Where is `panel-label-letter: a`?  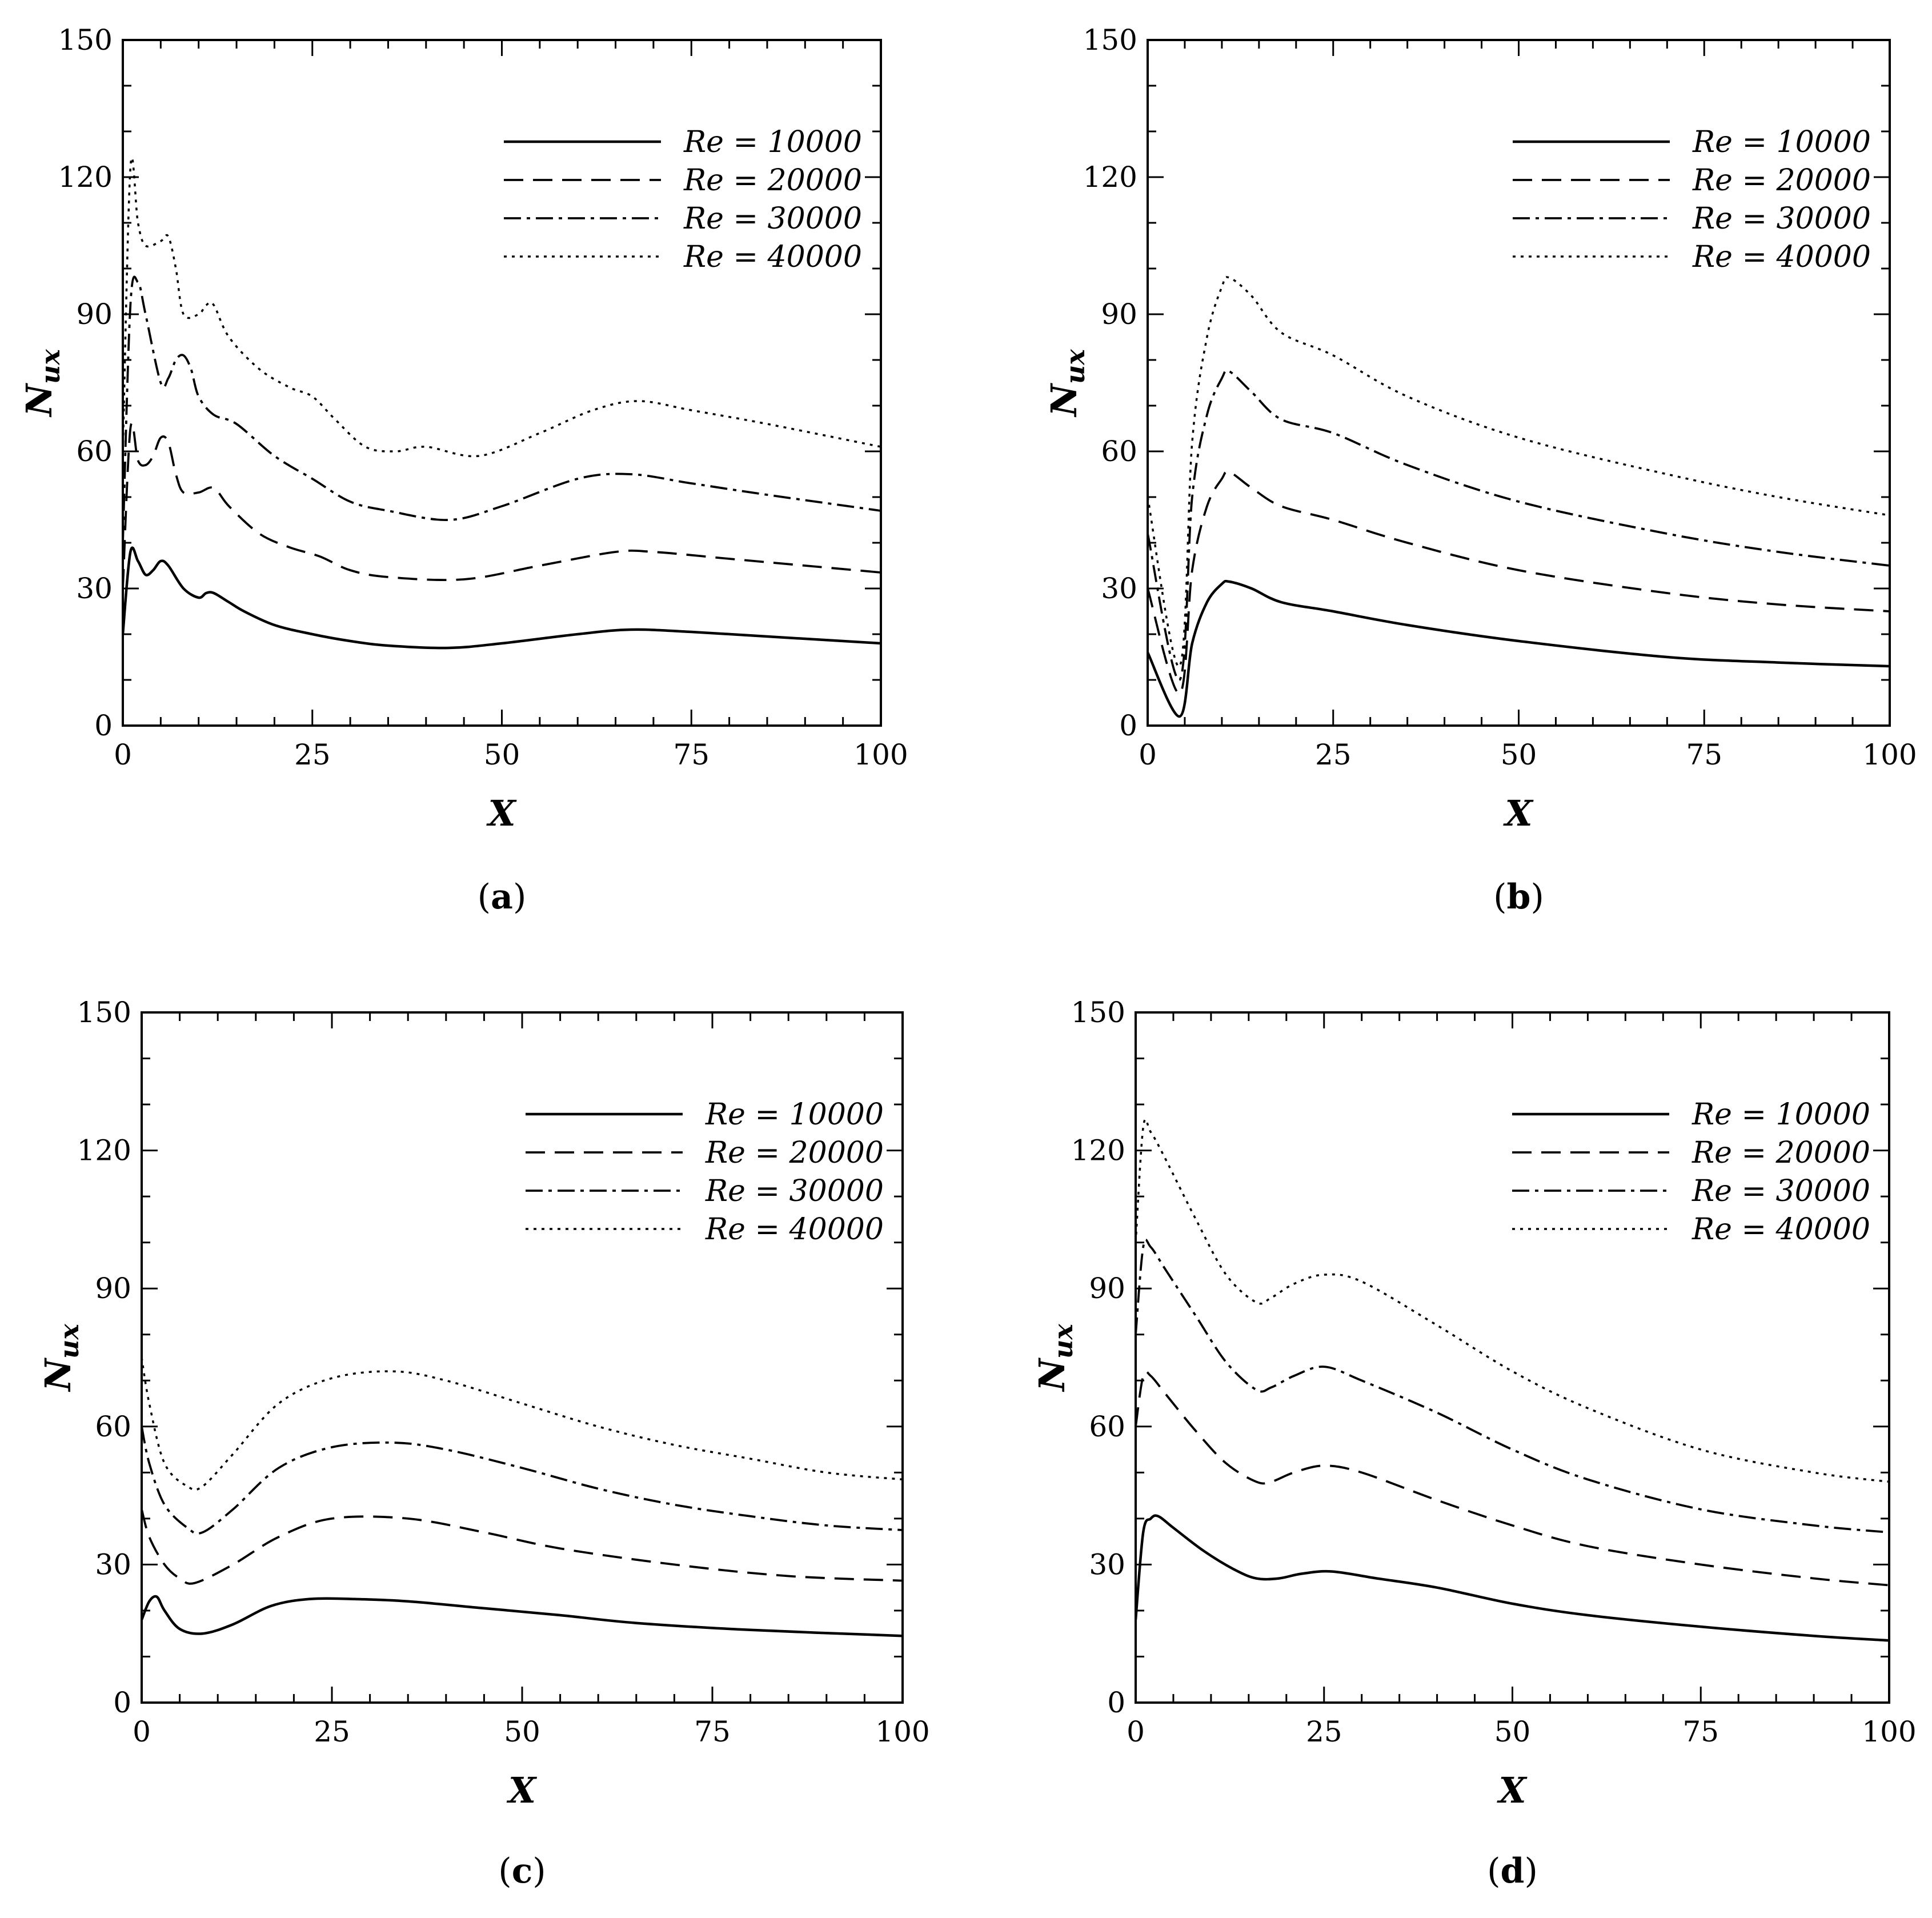 panel-label-letter: a is located at coordinates (502, 897).